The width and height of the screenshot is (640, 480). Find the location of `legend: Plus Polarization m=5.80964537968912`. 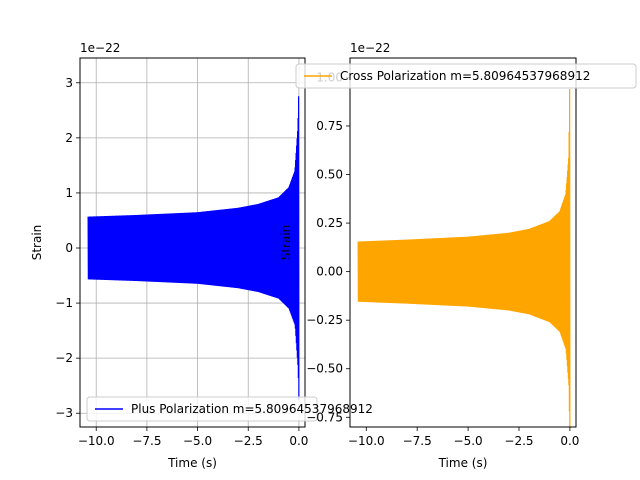

legend: Plus Polarization m=5.80964537968912 is located at coordinates (229, 409).